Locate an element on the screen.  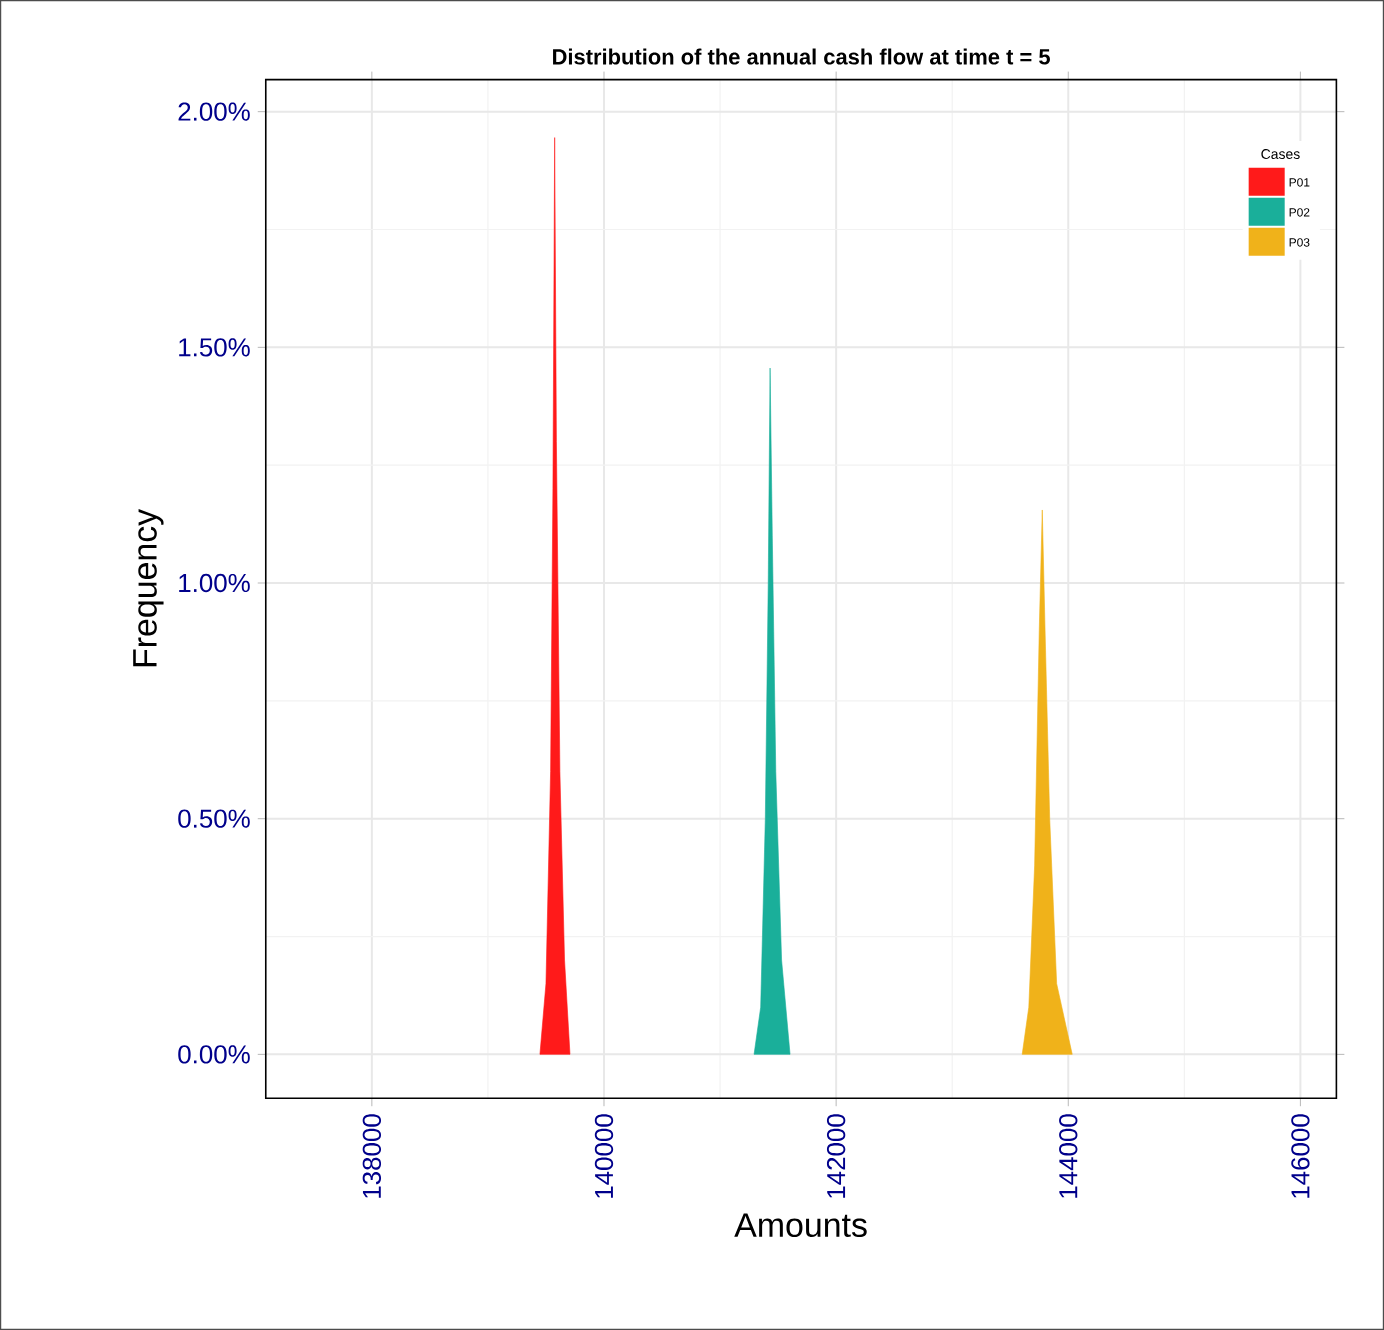
y-axis-title: Frequency is located at coordinates (148, 587).